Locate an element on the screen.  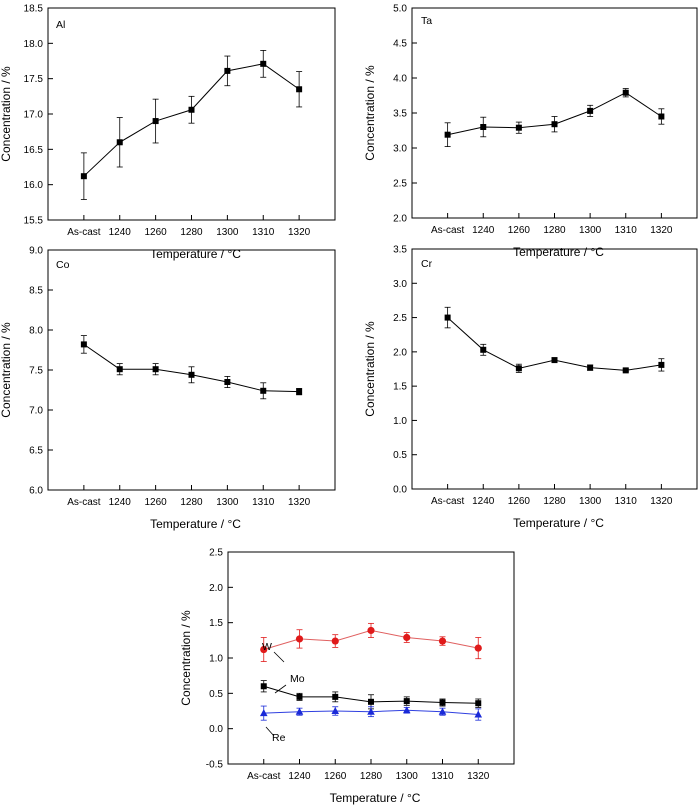
y-tick-label: 7.0 is located at coordinates (36, 411).